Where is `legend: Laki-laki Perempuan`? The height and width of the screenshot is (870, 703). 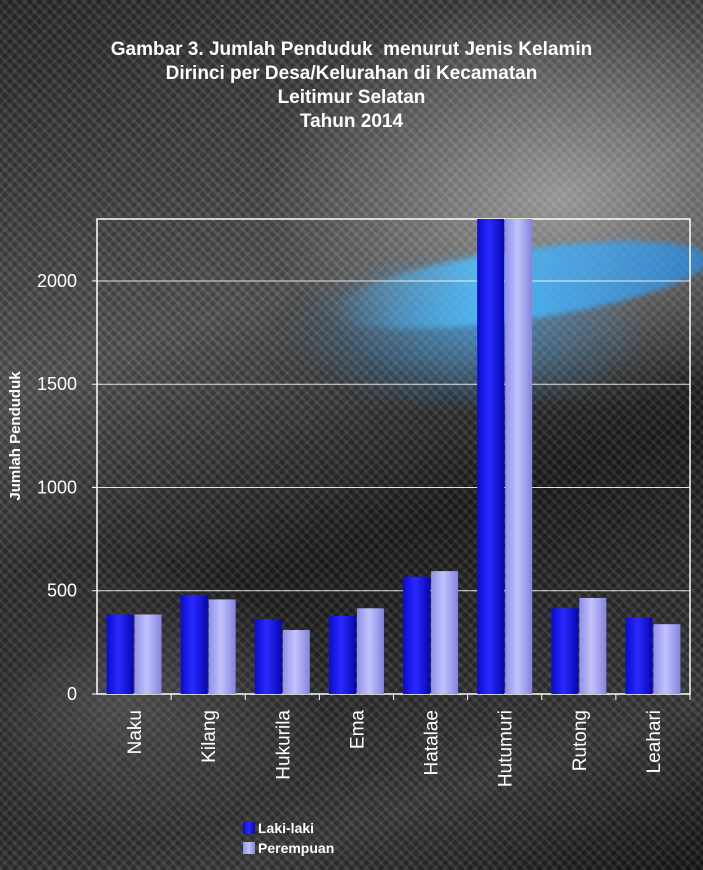
legend: Laki-laki Perempuan is located at coordinates (288, 838).